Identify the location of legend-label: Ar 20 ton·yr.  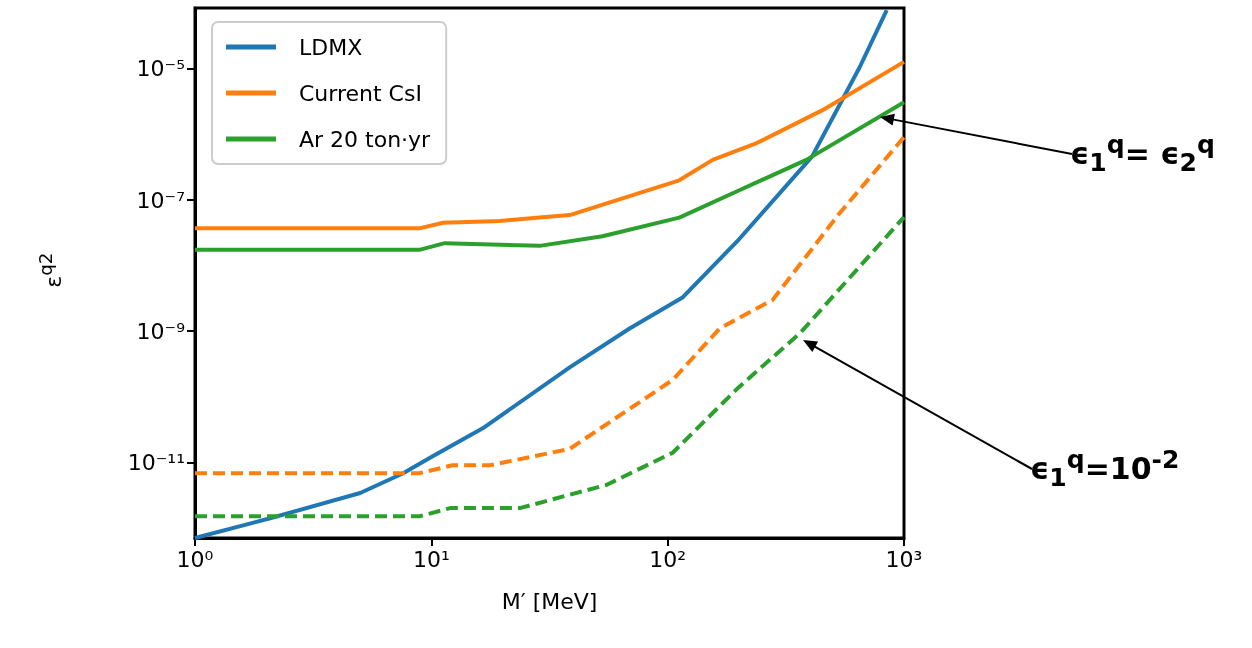
(365, 139).